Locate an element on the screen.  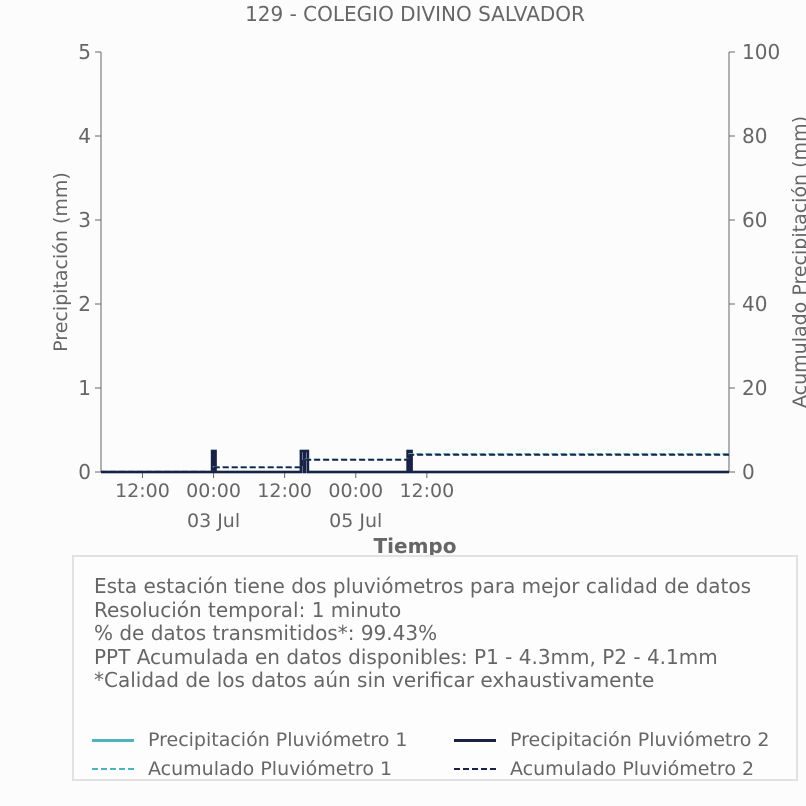
y-tick-label-left: 3 is located at coordinates (84, 220).